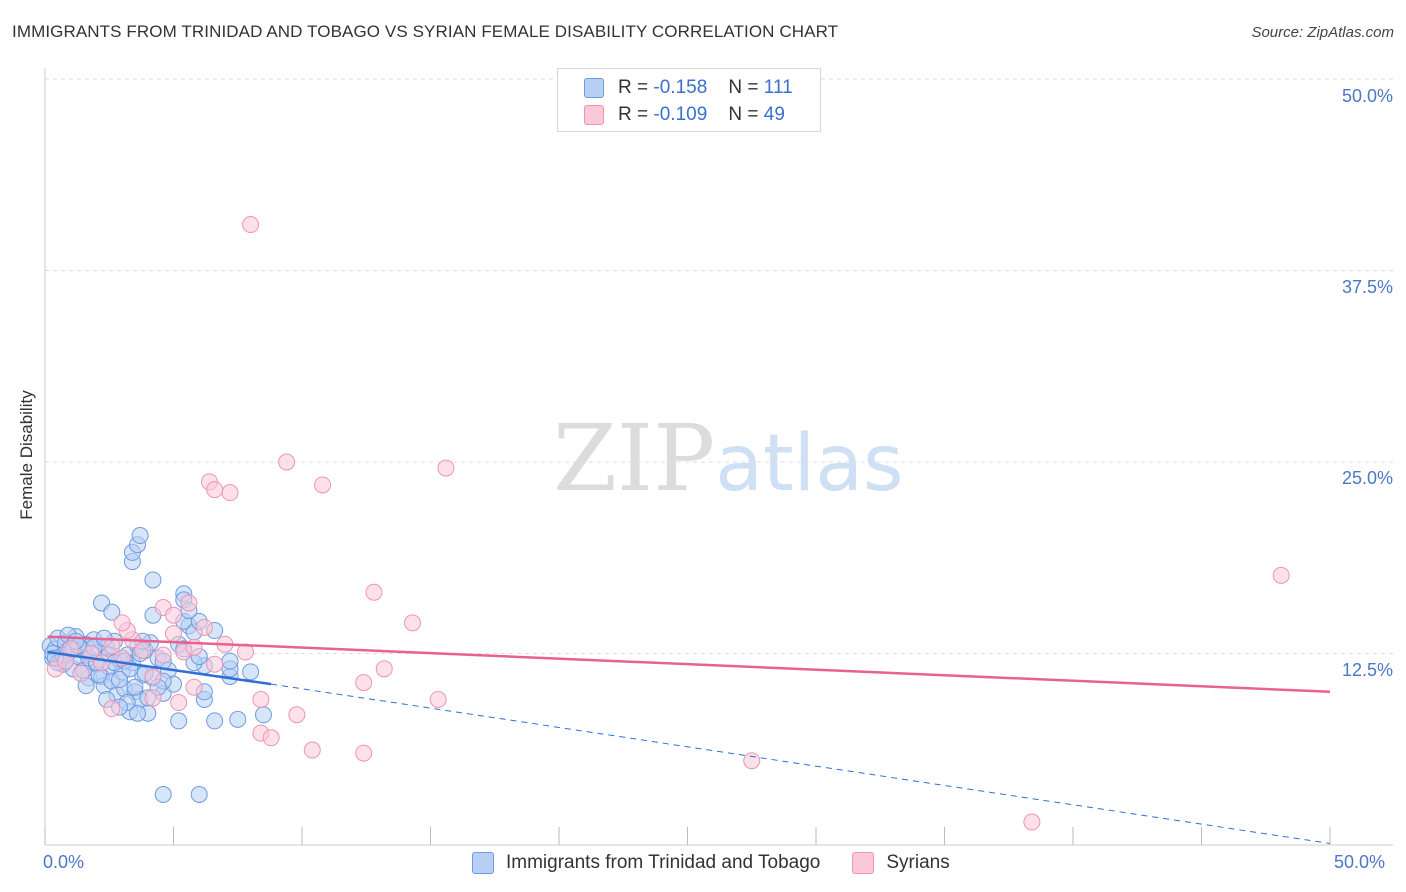 Image resolution: width=1406 pixels, height=892 pixels. Describe the element at coordinates (689, 664) in the screenshot. I see `syrian-trend-line` at that location.